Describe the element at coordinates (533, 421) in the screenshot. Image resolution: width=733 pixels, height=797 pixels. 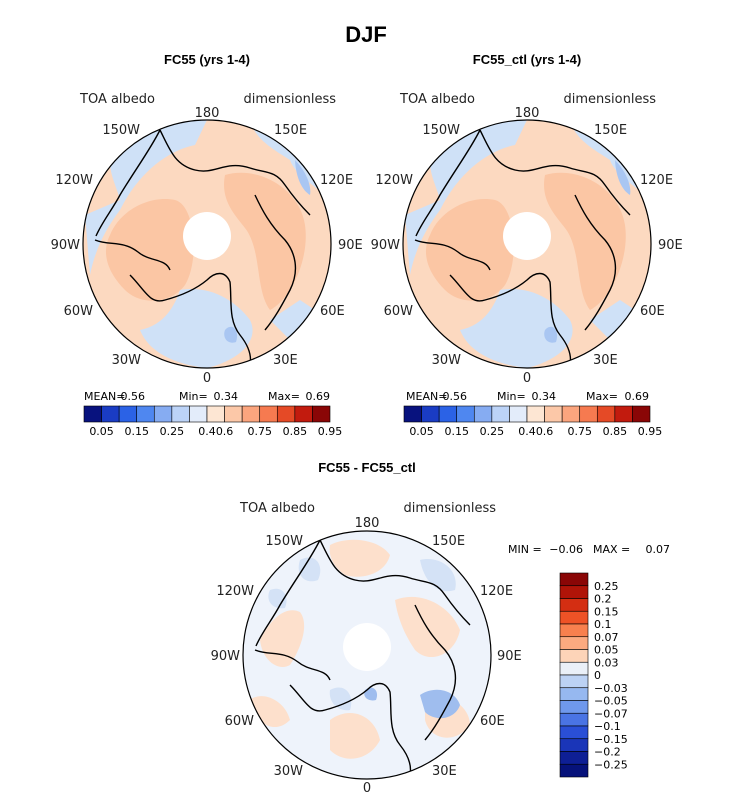
I see `panel-fc55-ctl-colorbar: 0.05 0.15 0.25 0.4 0.6 0.75 0.85 0.95` at that location.